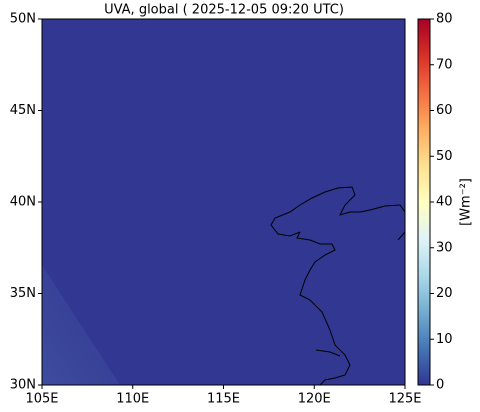 The width and height of the screenshot is (480, 412). What do you see at coordinates (444, 339) in the screenshot?
I see `colorbar-tick-label: 10` at bounding box center [444, 339].